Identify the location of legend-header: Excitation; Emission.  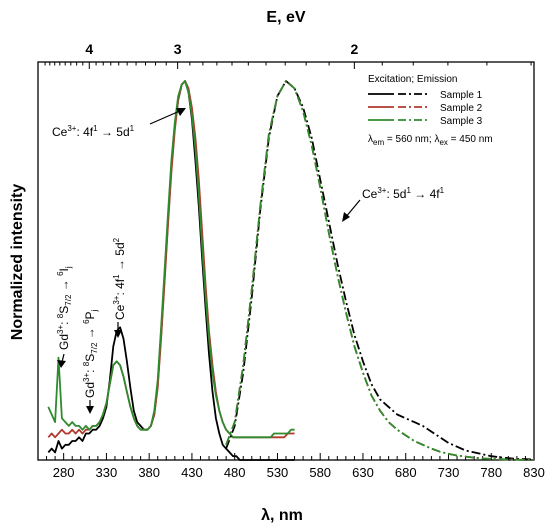
(412, 79).